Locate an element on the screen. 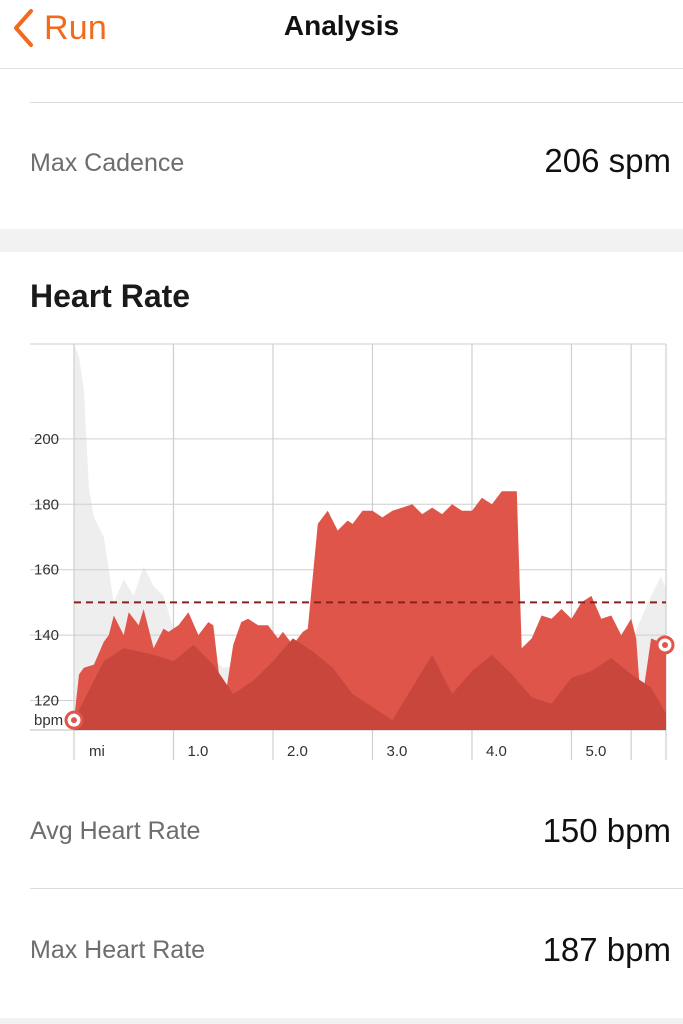 The height and width of the screenshot is (1024, 683). max-heart-rate-label: Max Heart Rate is located at coordinates (118, 950).